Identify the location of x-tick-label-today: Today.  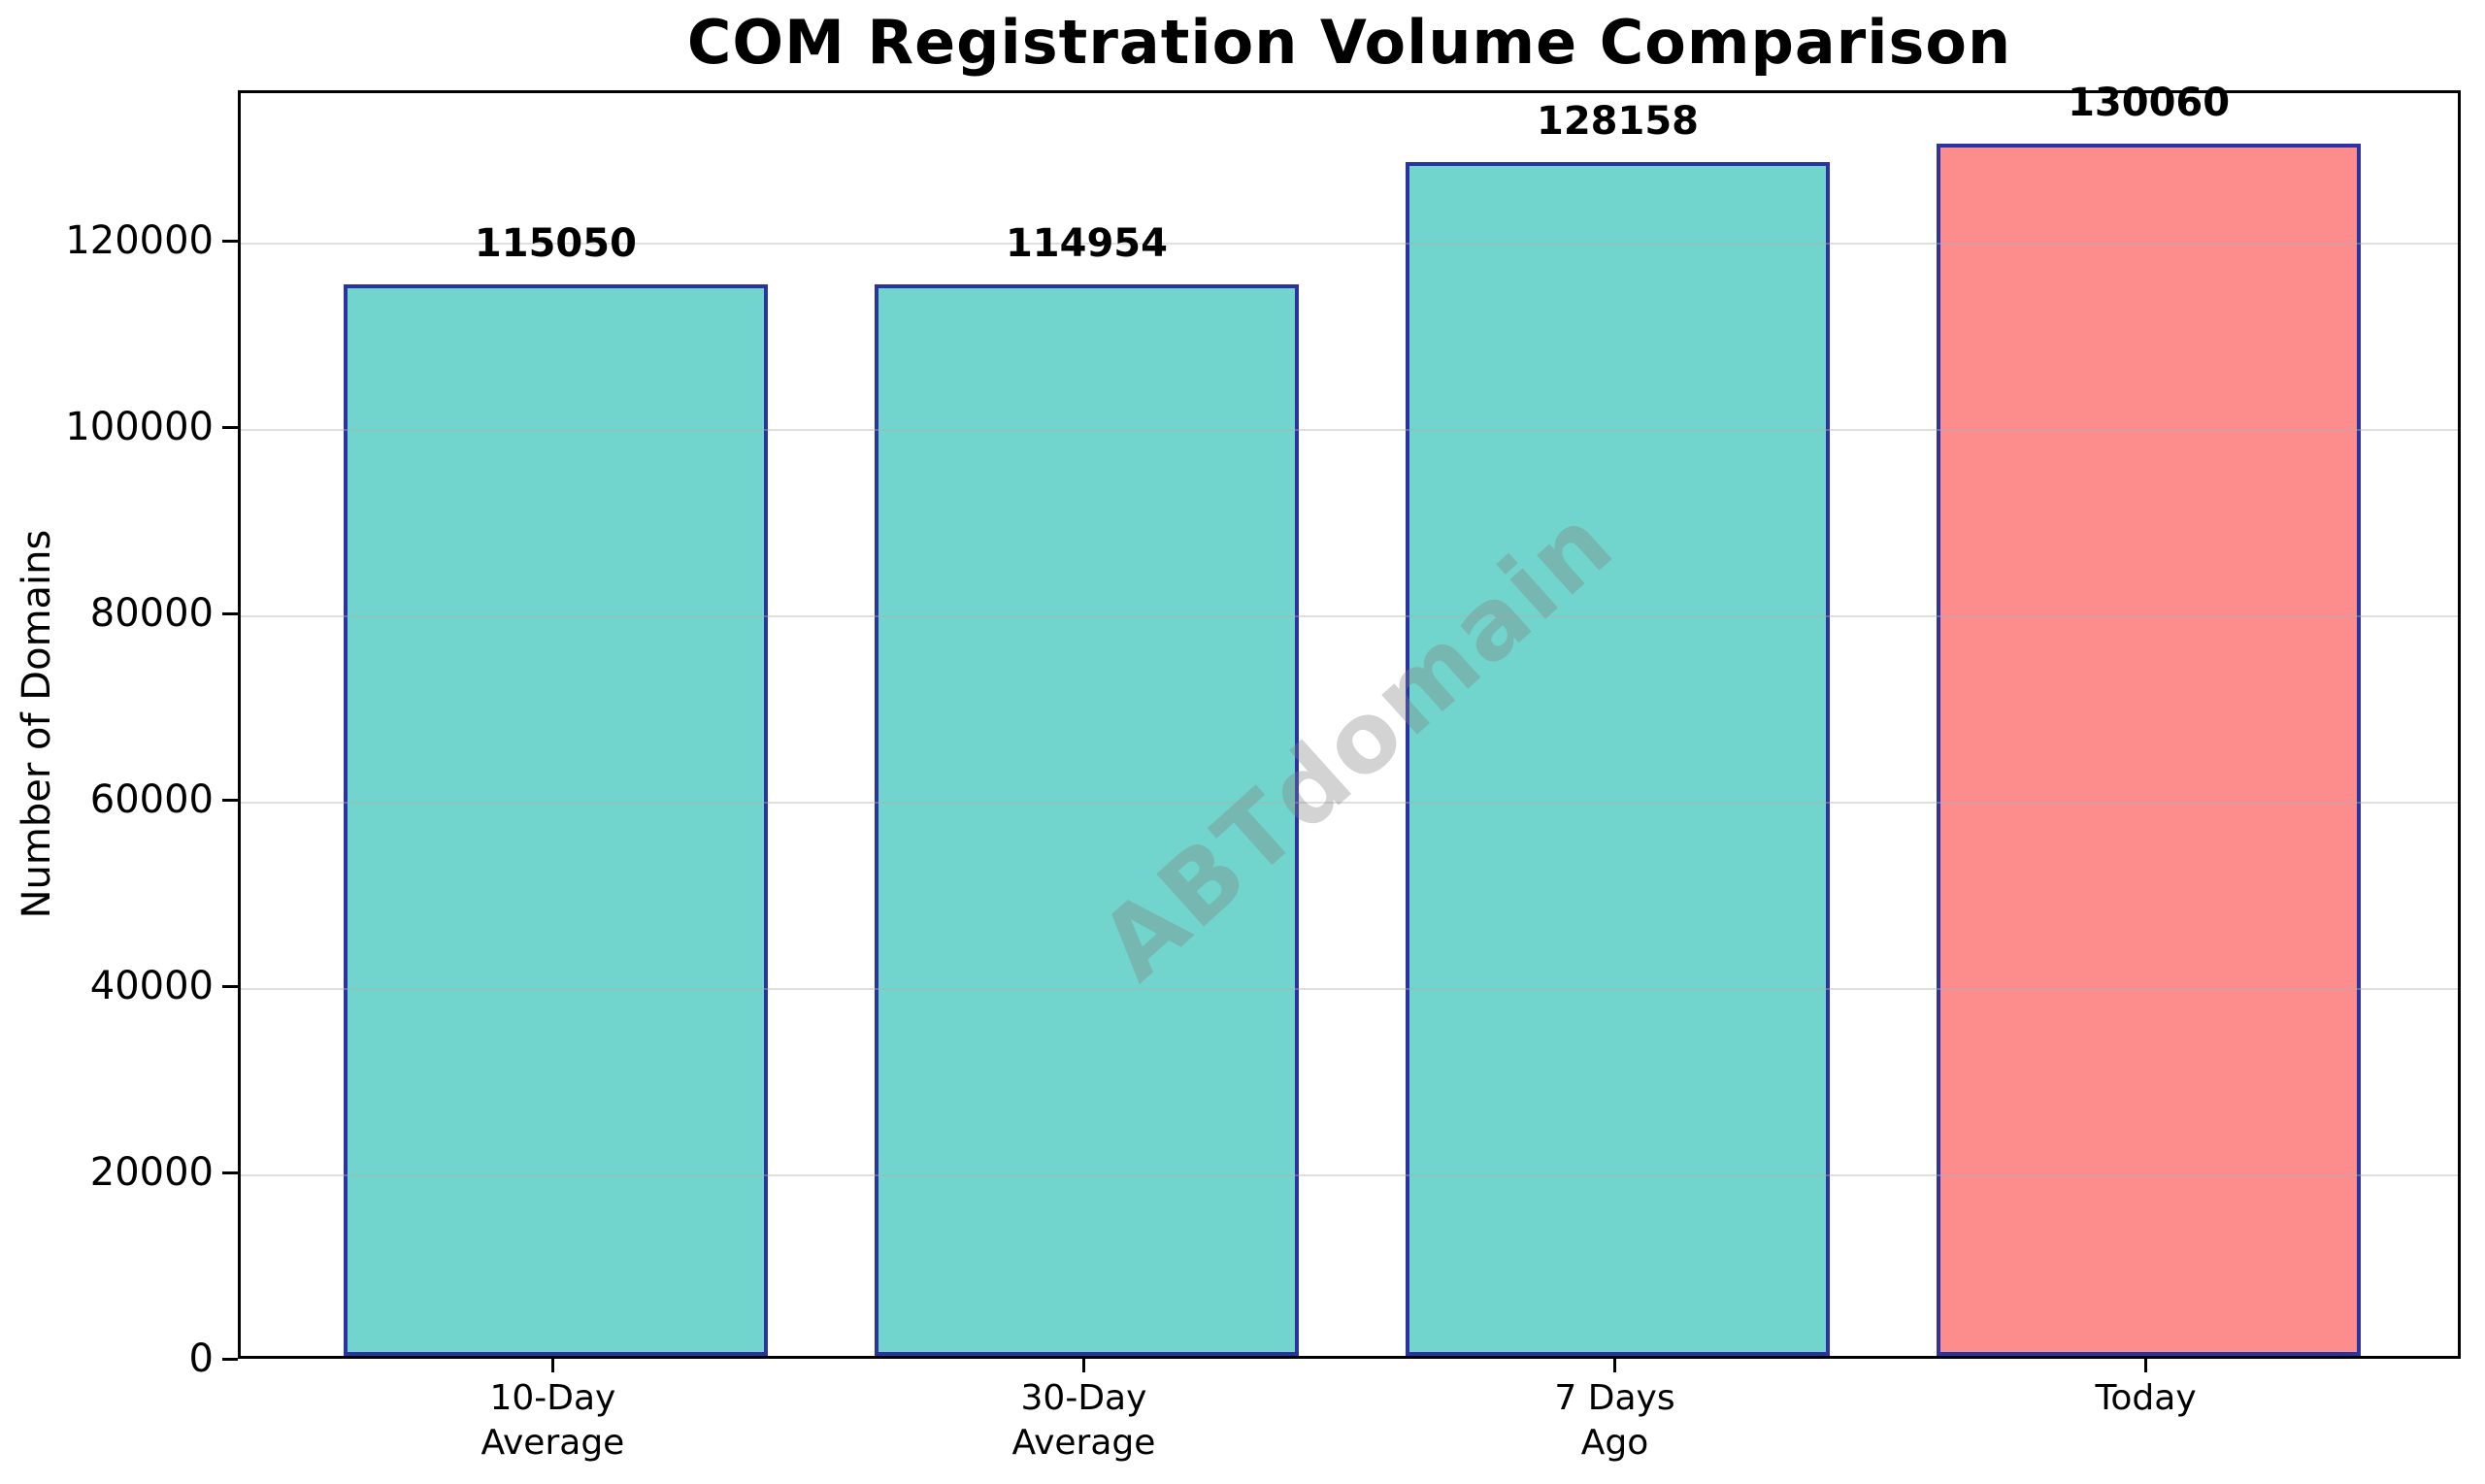
(2146, 1398).